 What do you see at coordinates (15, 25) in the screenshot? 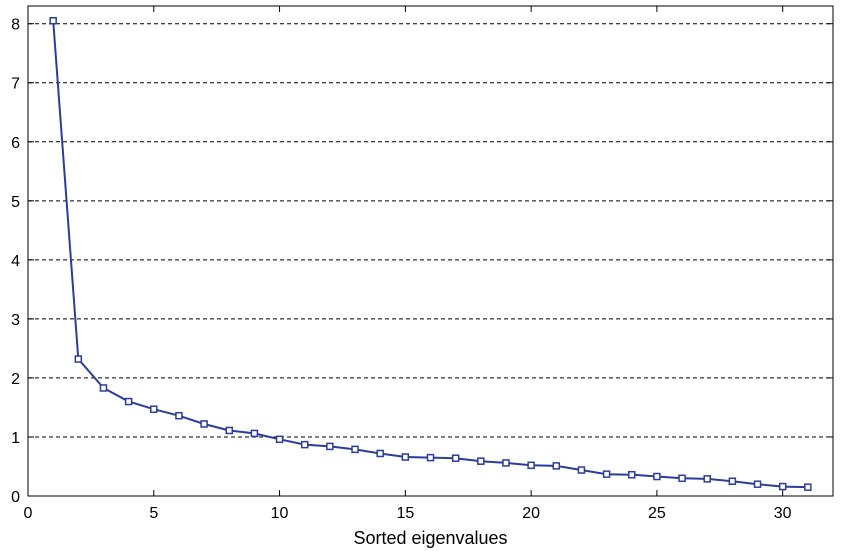
I see `y-tick-label: 8` at bounding box center [15, 25].